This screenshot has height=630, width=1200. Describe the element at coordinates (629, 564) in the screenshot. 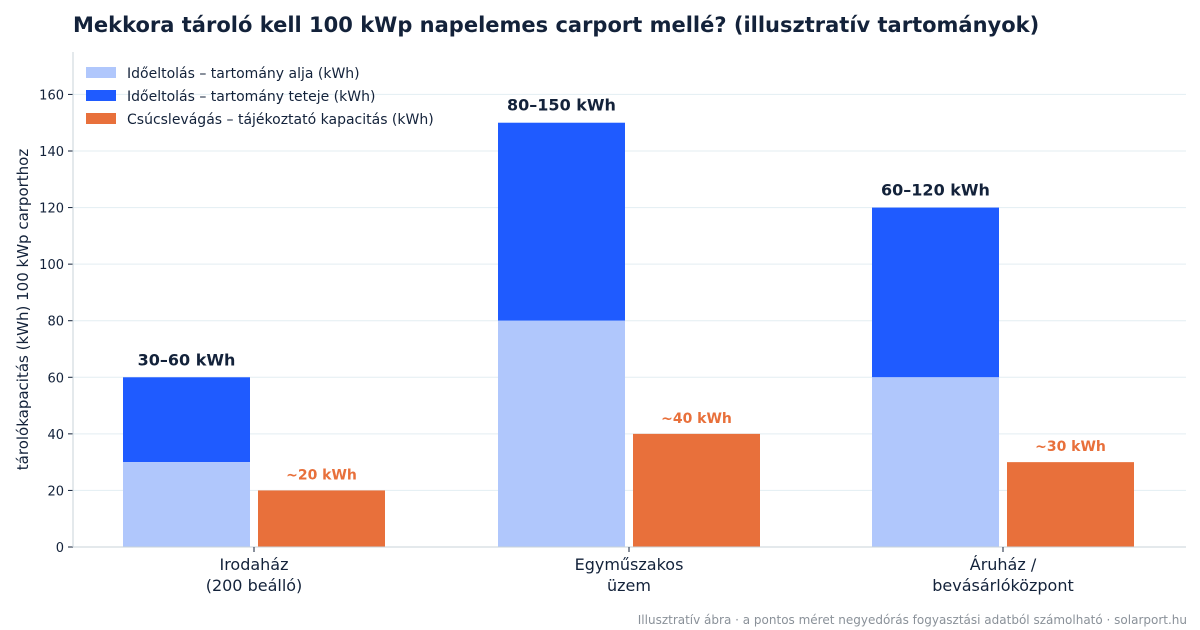

I see `x-tick-label: Egyműszakos` at that location.